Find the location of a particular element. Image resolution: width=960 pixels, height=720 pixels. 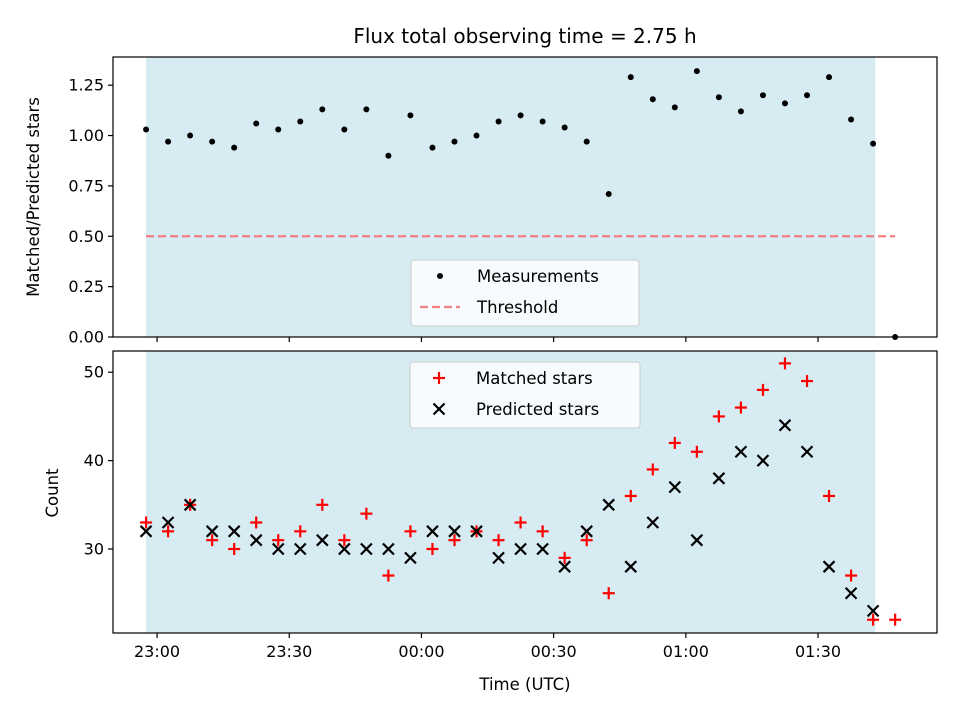

y-tick-label: 0.00 is located at coordinates (86, 337).